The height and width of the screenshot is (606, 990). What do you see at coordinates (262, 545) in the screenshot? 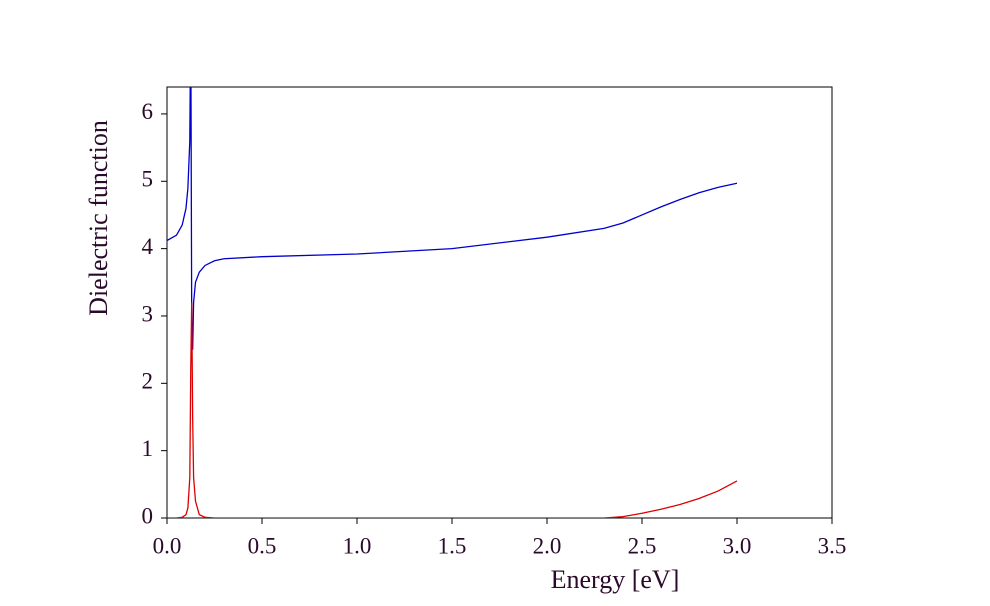
I see `x-tick-label: 0.5` at bounding box center [262, 545].